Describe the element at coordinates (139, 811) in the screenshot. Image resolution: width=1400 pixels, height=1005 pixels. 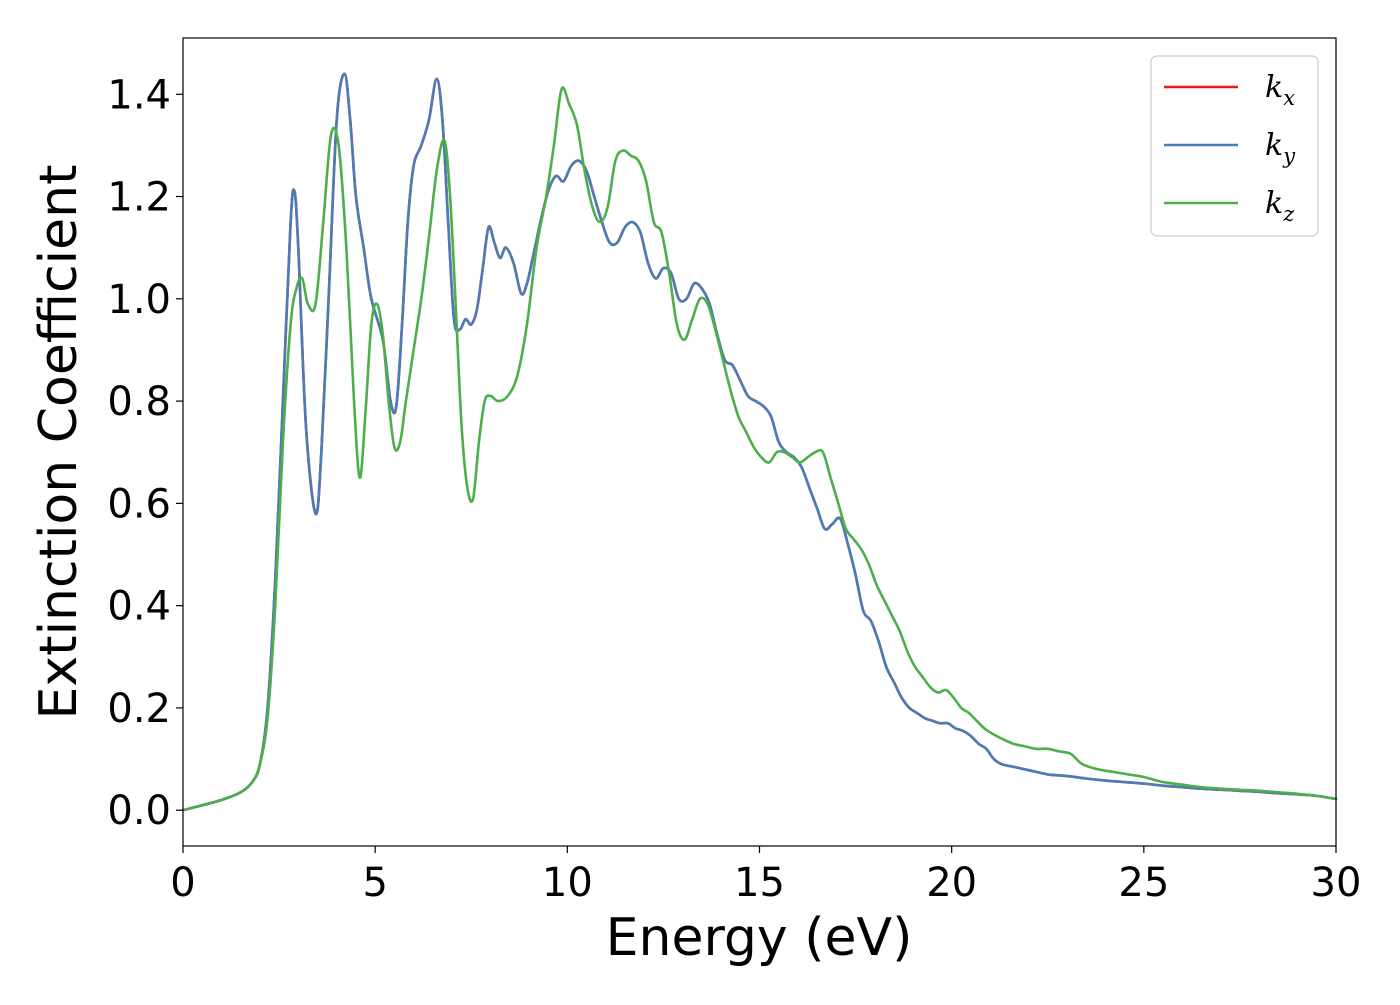
I see `y-tick-label: 0.0` at that location.